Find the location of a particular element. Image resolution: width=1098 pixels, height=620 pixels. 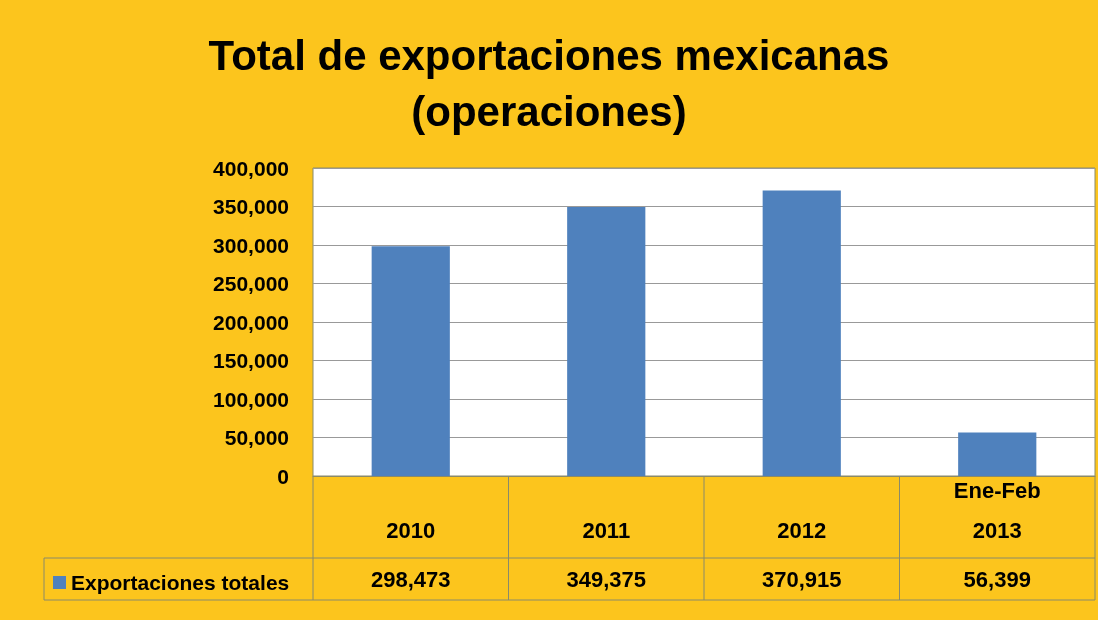

x-tick-label: 2012 is located at coordinates (802, 530).